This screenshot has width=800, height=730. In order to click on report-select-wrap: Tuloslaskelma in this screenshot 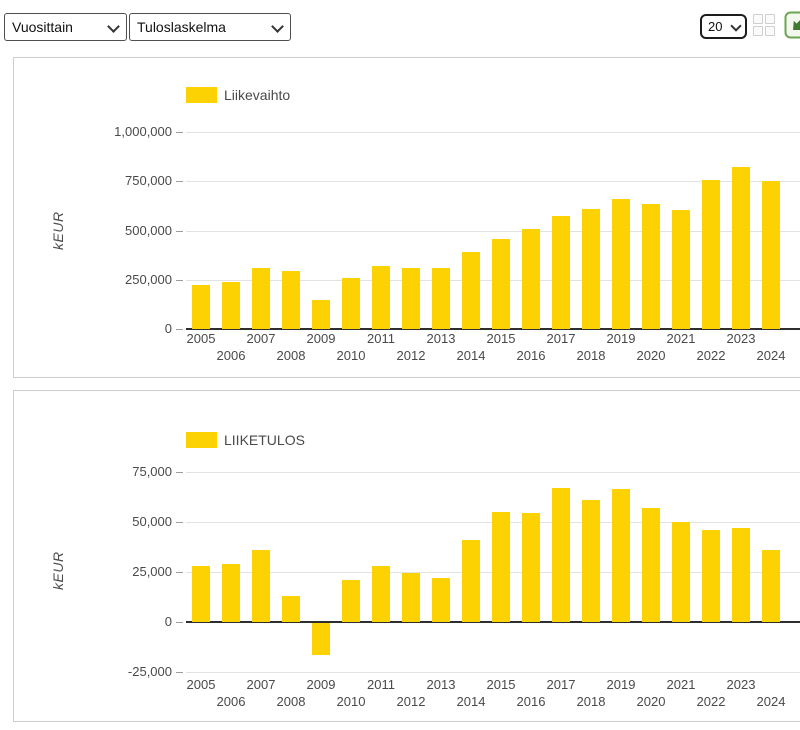, I will do `click(210, 27)`.